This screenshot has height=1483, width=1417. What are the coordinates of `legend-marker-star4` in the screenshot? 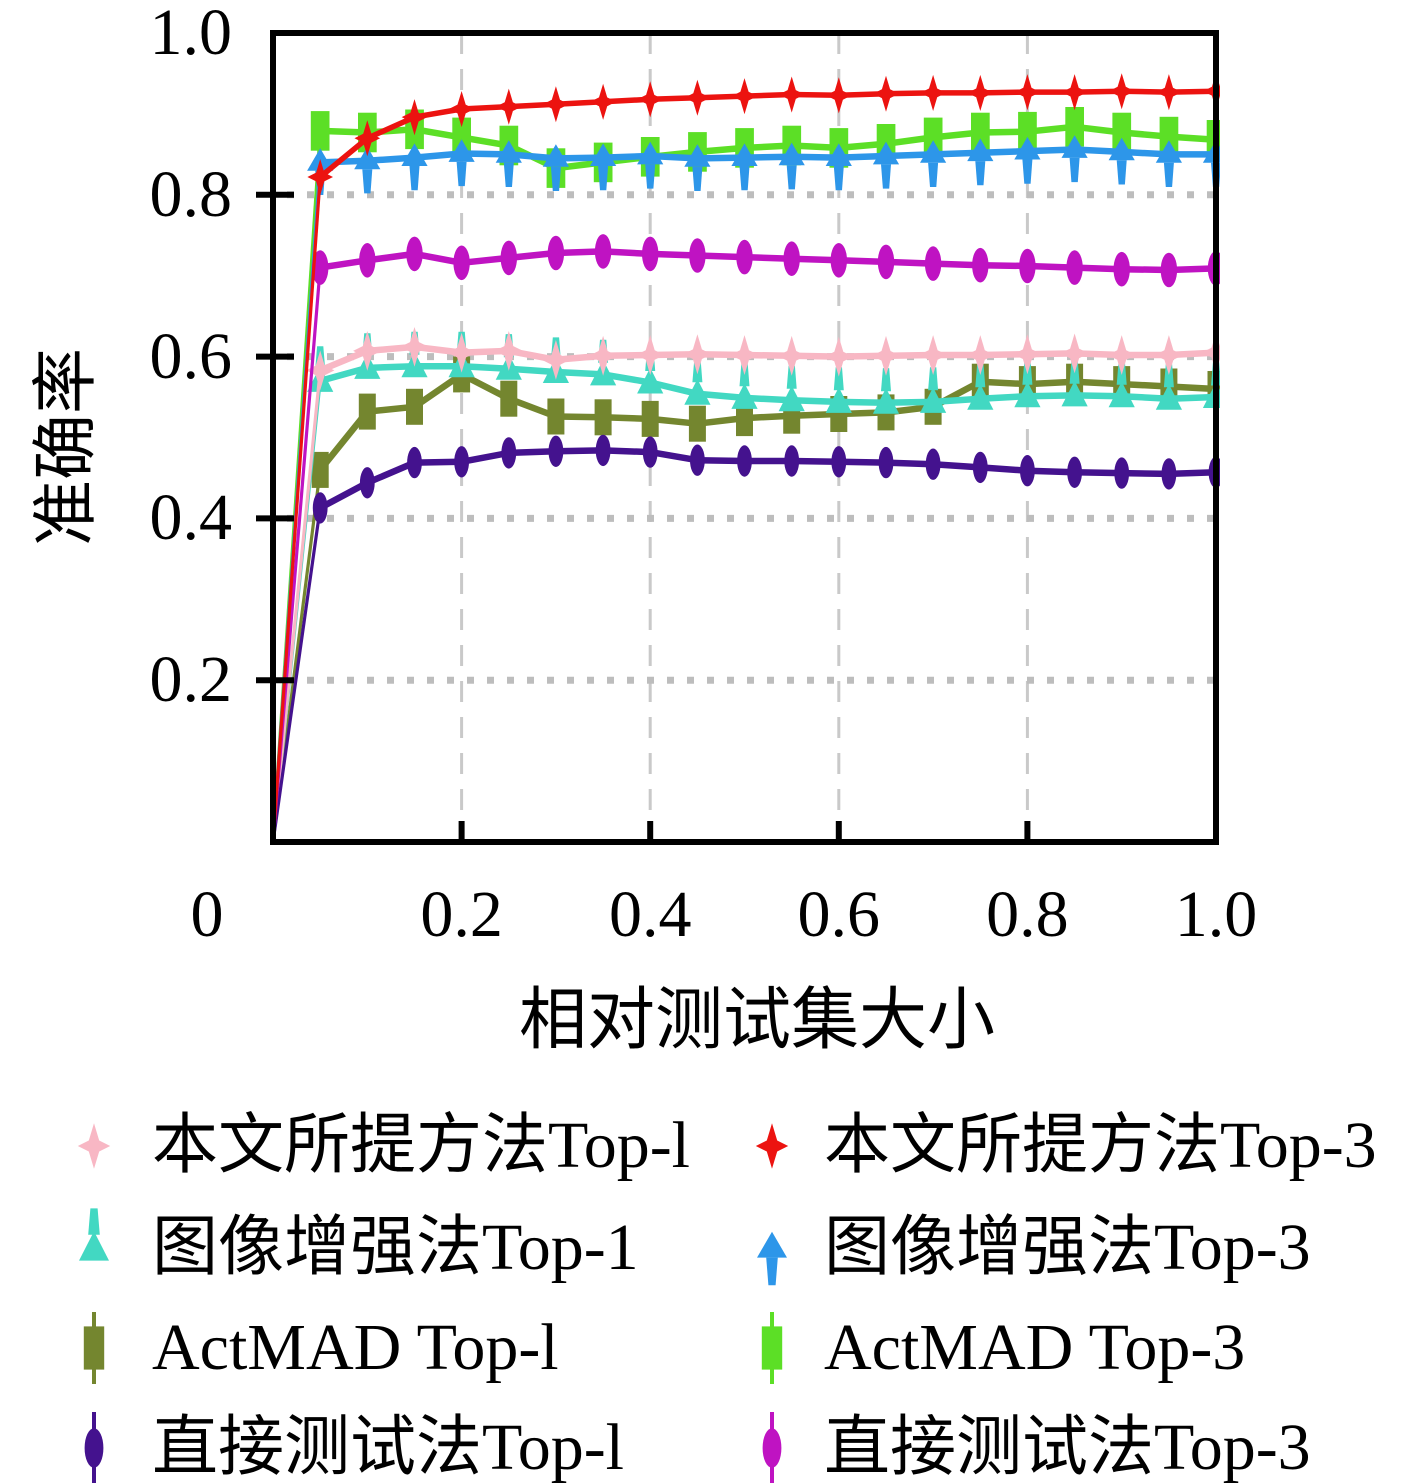 It's located at (772, 1146).